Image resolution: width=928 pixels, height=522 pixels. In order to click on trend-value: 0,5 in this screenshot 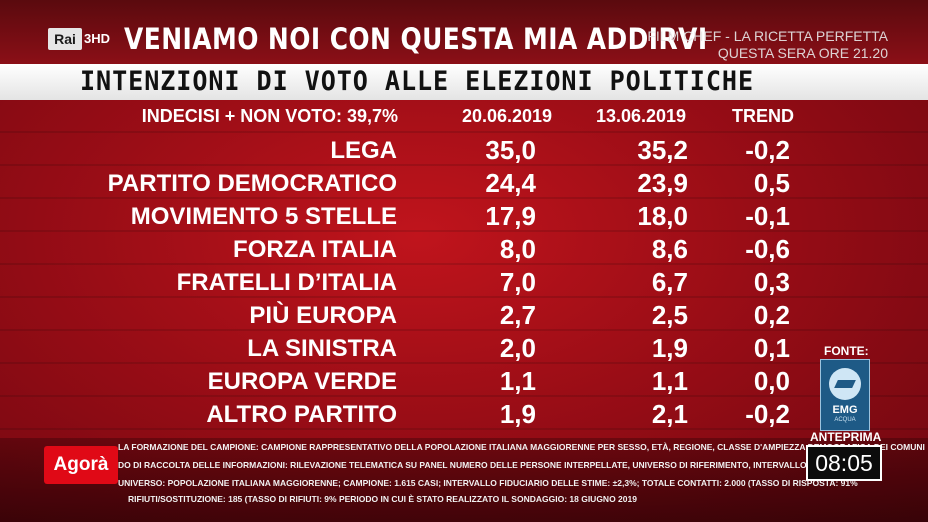, I will do `click(771, 183)`.